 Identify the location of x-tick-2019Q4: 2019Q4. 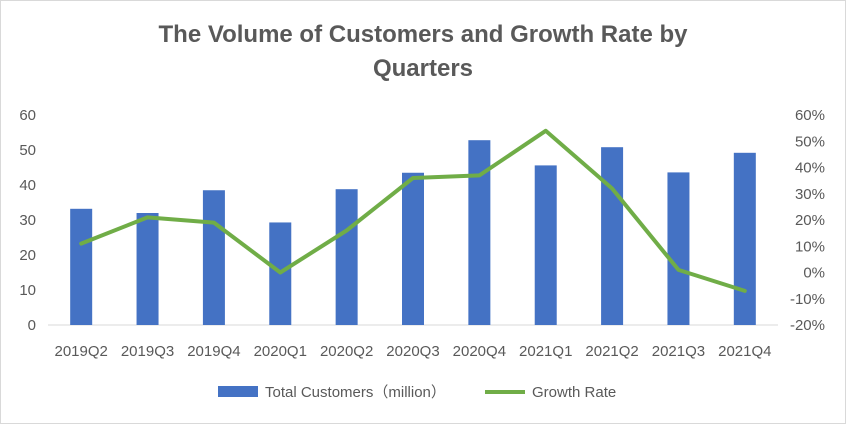
(213, 351).